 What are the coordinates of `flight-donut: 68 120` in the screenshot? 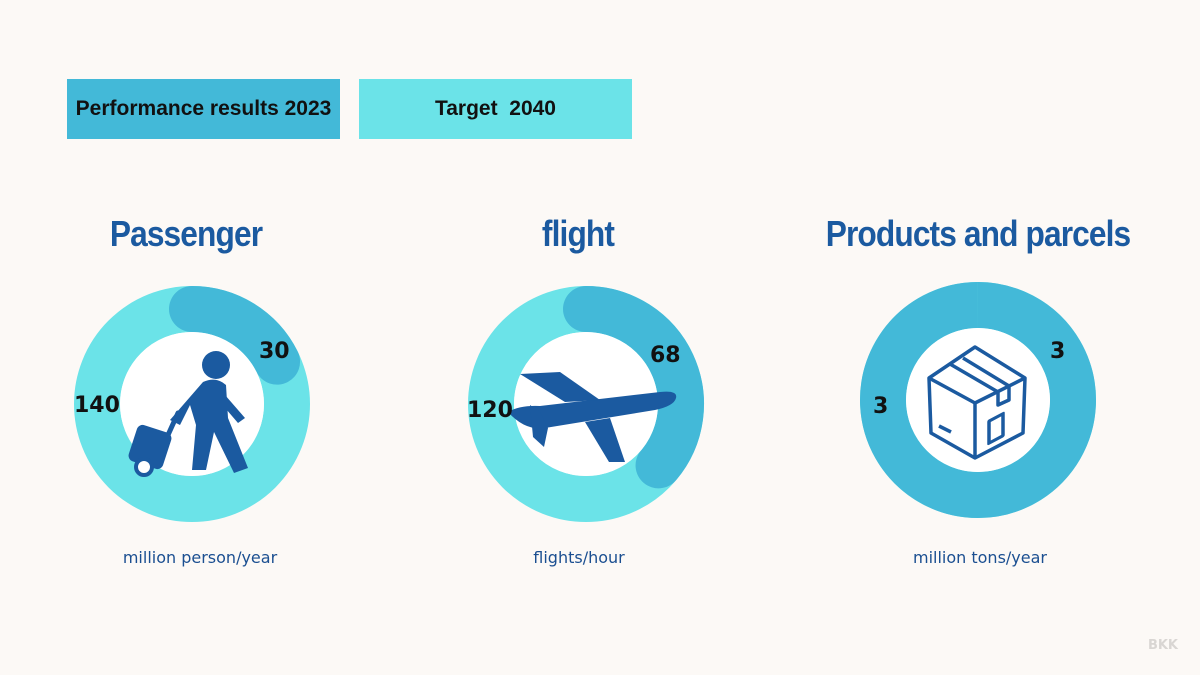 It's located at (585, 404).